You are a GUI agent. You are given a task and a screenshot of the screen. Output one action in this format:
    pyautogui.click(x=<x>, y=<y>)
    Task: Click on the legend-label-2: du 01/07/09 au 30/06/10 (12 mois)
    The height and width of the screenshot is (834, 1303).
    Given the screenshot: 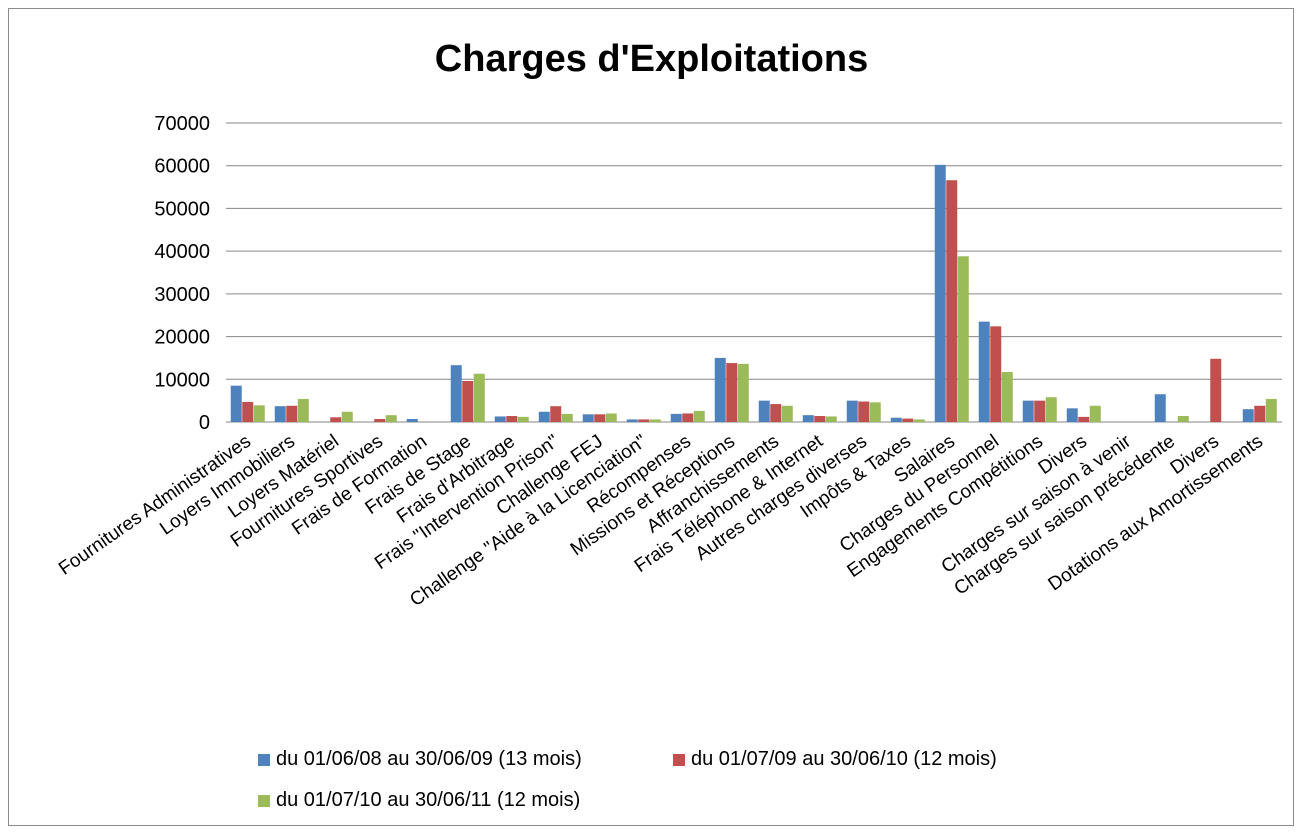 What is the action you would take?
    pyautogui.click(x=844, y=759)
    